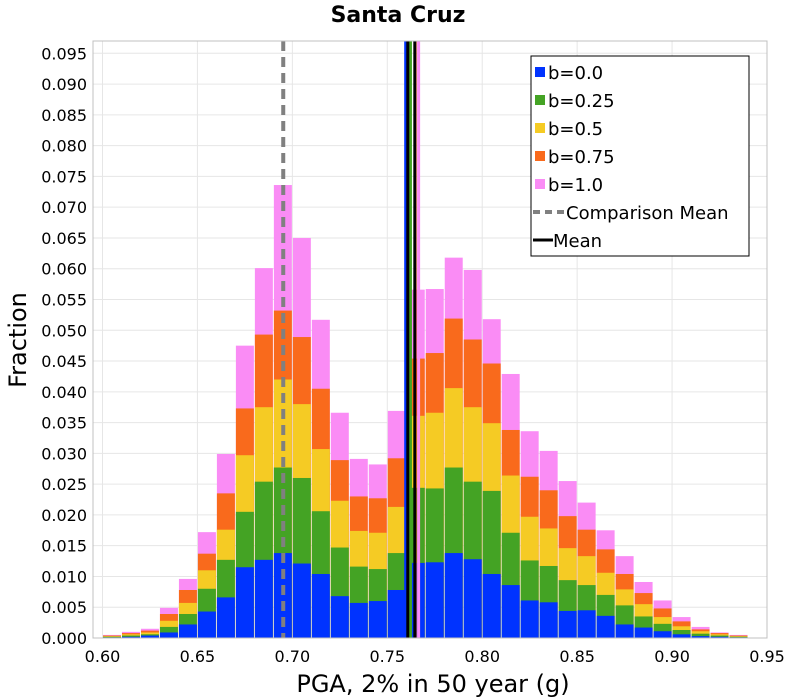  I want to click on x-tick-label: 0.75, so click(387, 656).